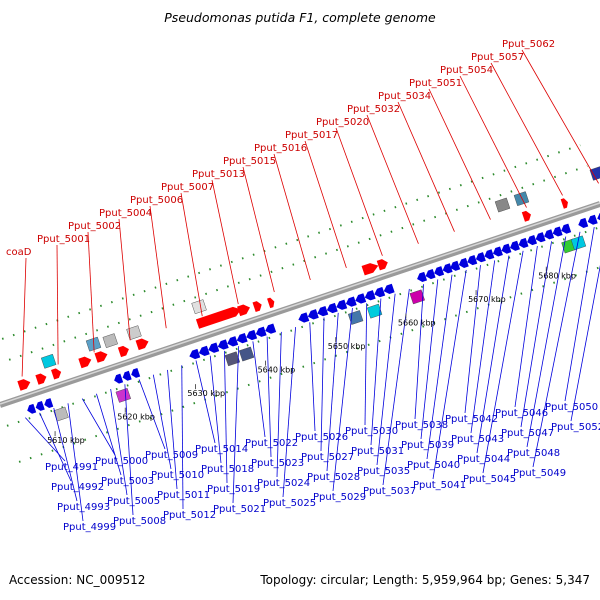 Image resolution: width=600 pixels, height=600 pixels. I want to click on reverse-gene-4-shape, so click(127, 375).